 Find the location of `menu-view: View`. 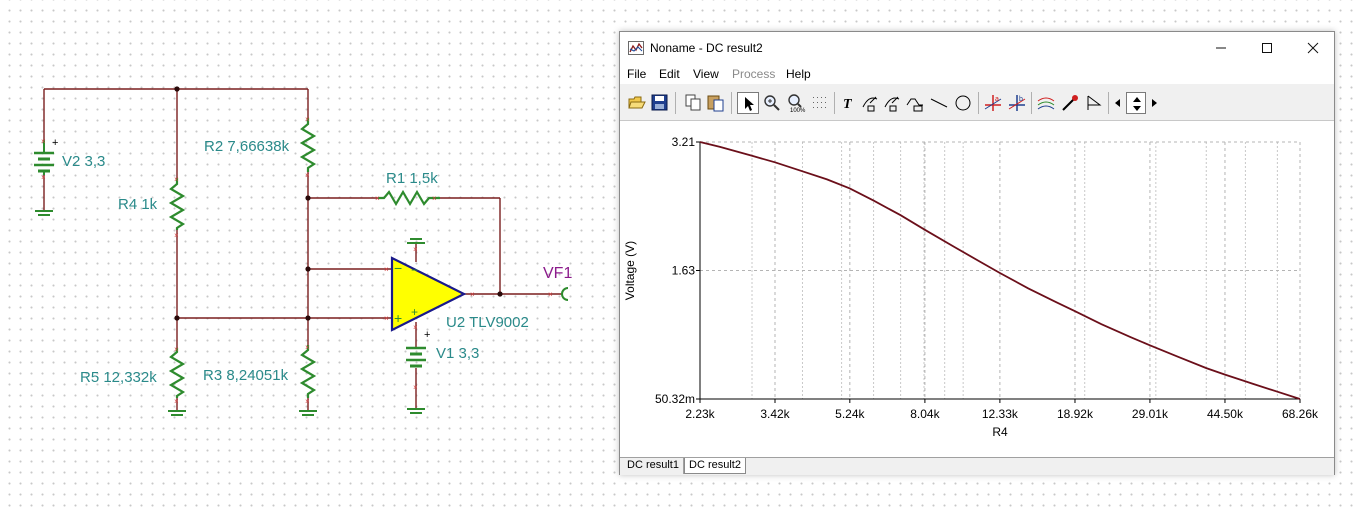

menu-view: View is located at coordinates (706, 74).